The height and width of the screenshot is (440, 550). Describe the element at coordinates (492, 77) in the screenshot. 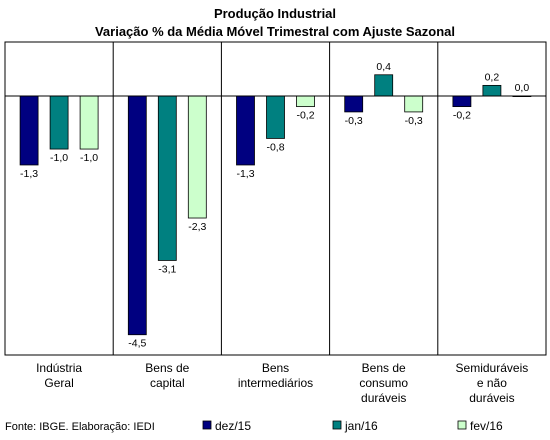

I see `data-label: 0,2` at that location.